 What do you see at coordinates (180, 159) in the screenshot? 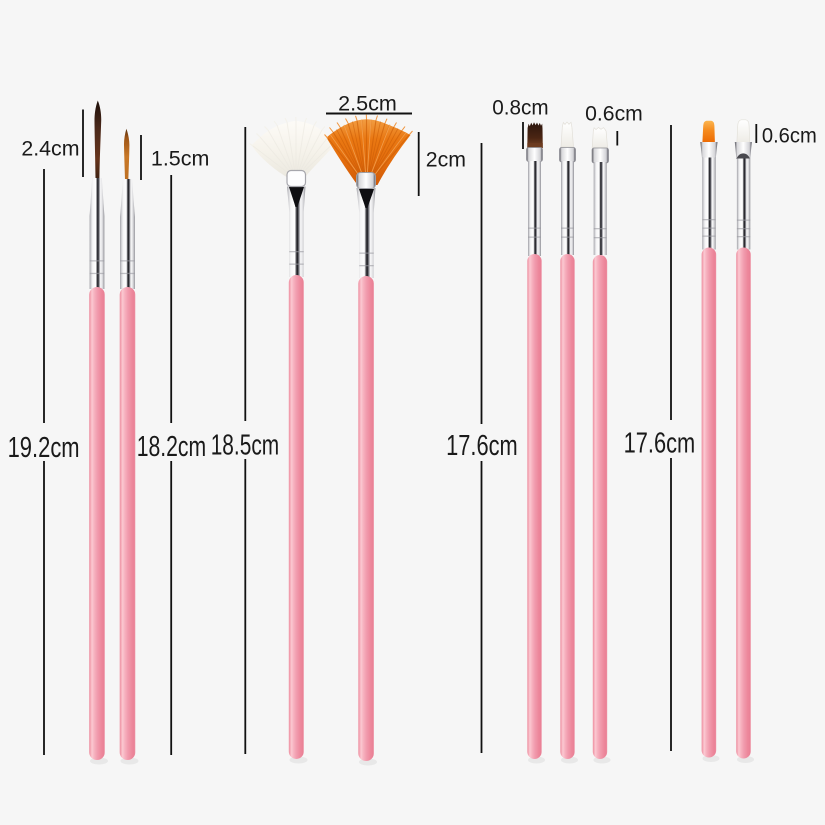
I see `svg-text: 1.5cm` at bounding box center [180, 159].